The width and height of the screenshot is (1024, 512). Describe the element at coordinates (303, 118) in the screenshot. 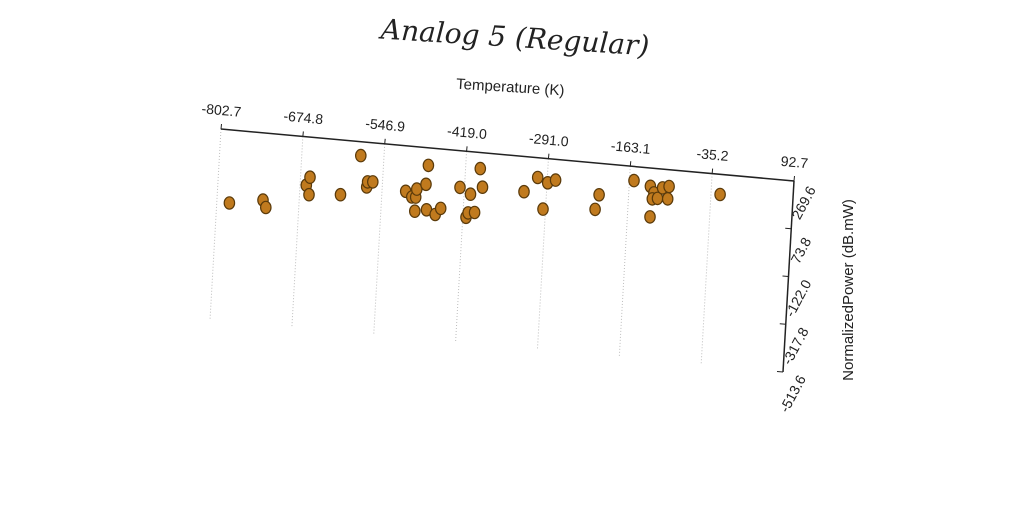

I see `x-tick-label: -674.8` at that location.